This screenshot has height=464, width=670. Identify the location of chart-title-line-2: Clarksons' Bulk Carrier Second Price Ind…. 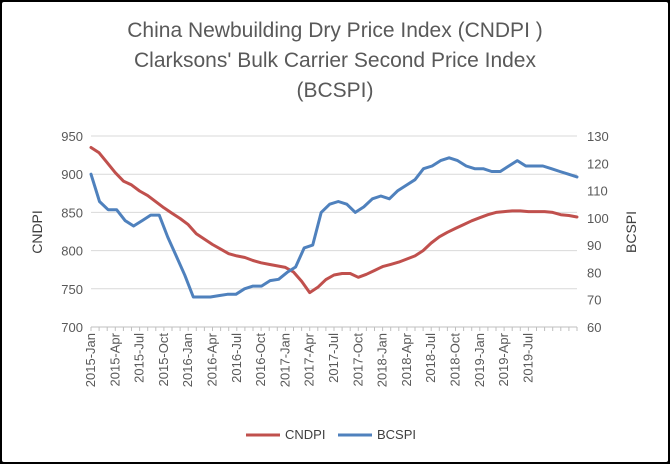
(334, 60).